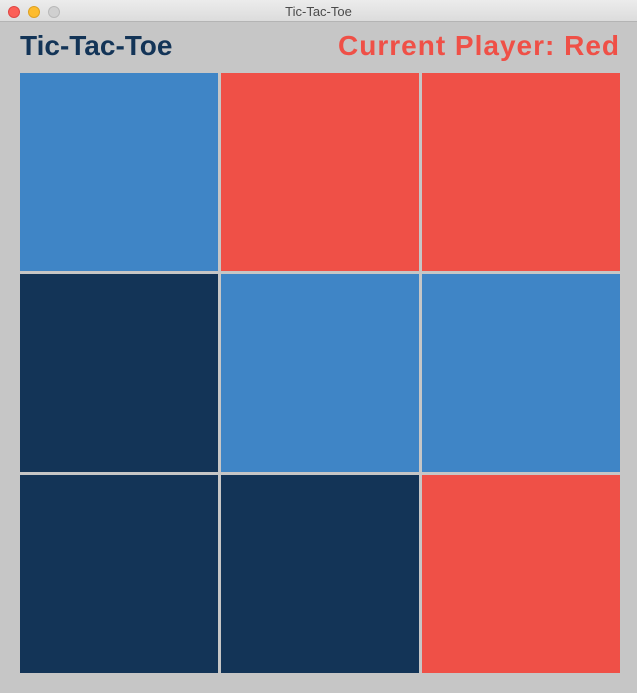 This screenshot has width=637, height=693. What do you see at coordinates (320, 574) in the screenshot?
I see `board-cell-r3-c2` at bounding box center [320, 574].